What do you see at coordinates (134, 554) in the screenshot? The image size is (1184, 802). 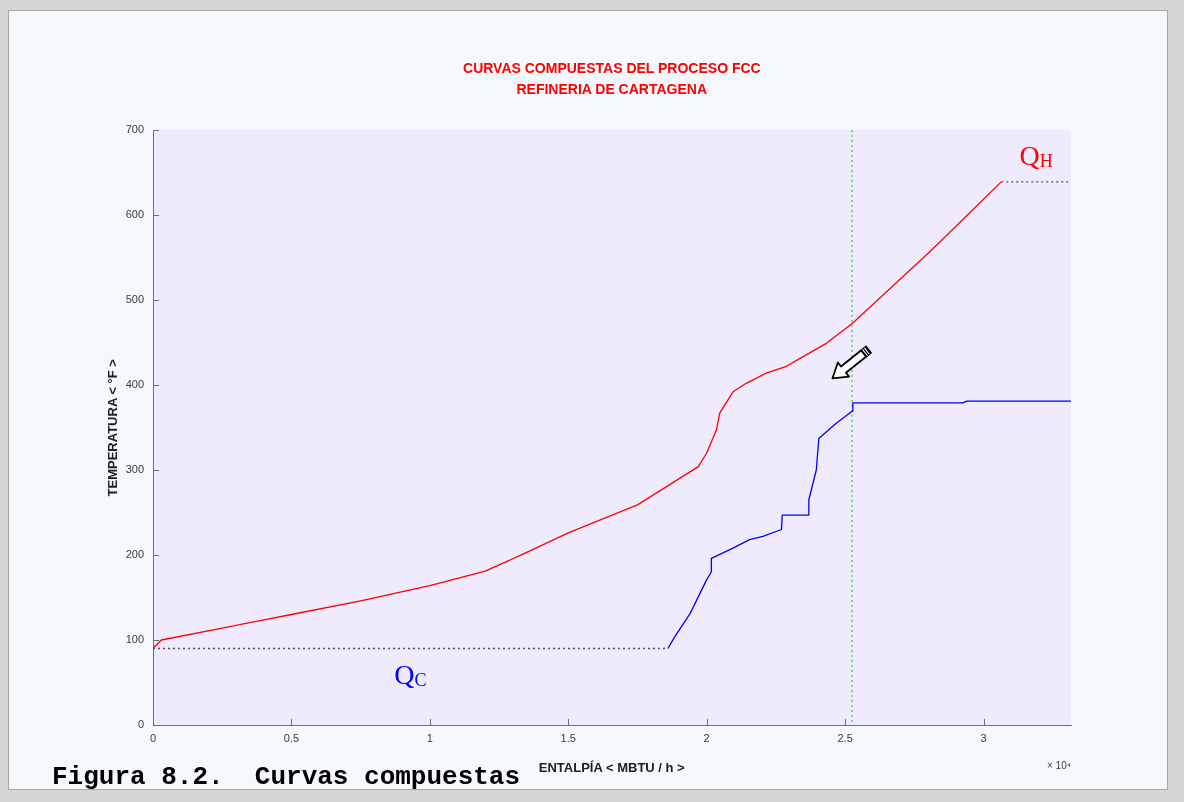 I see `y-tick-label: 200` at bounding box center [134, 554].